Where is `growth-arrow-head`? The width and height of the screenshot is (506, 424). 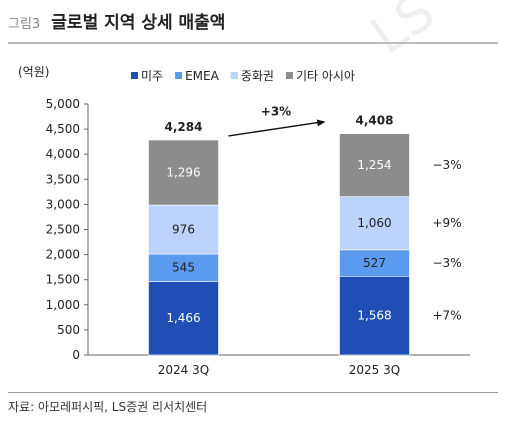 growth-arrow-head is located at coordinates (321, 123).